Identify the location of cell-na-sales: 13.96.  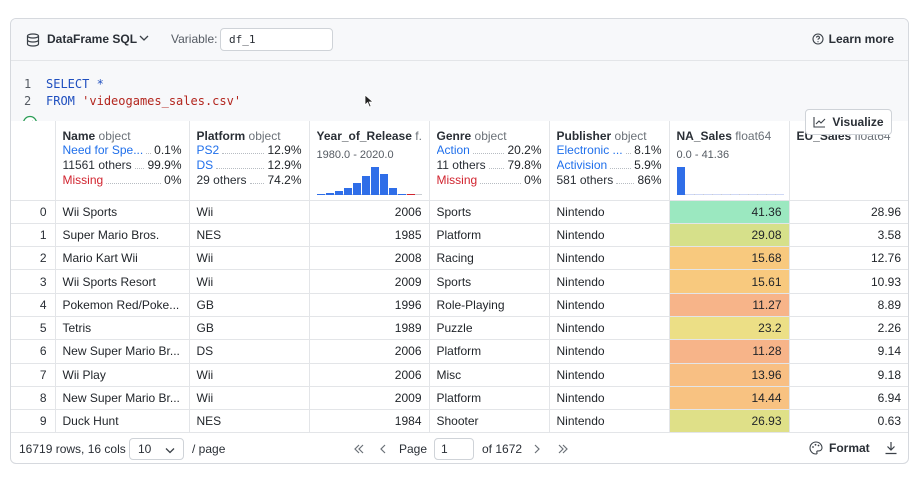
(729, 375).